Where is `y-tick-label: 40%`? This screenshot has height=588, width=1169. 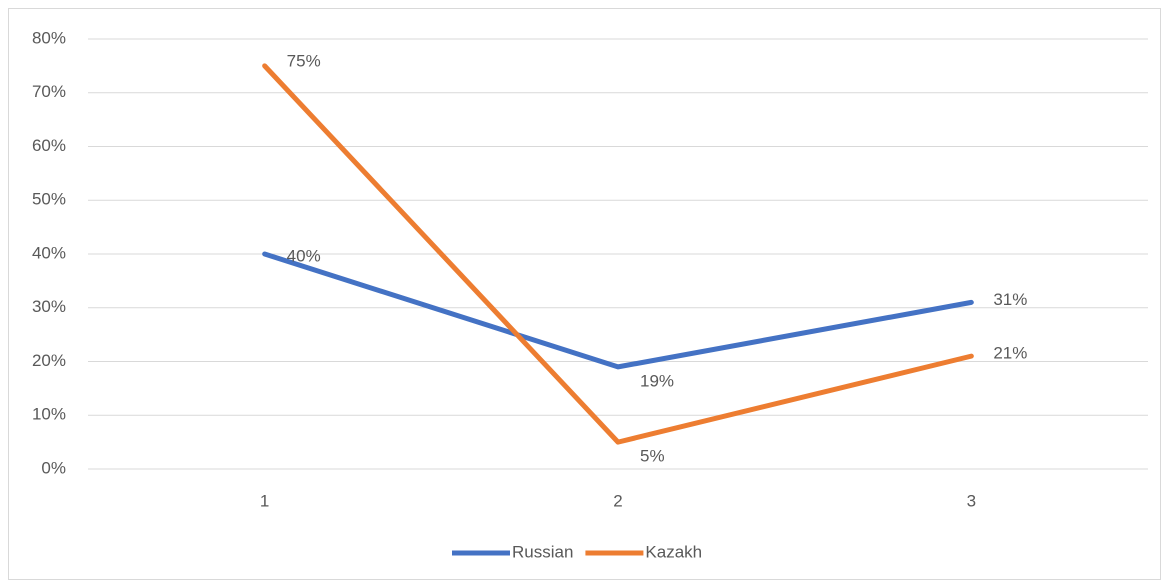
y-tick-label: 40% is located at coordinates (49, 252).